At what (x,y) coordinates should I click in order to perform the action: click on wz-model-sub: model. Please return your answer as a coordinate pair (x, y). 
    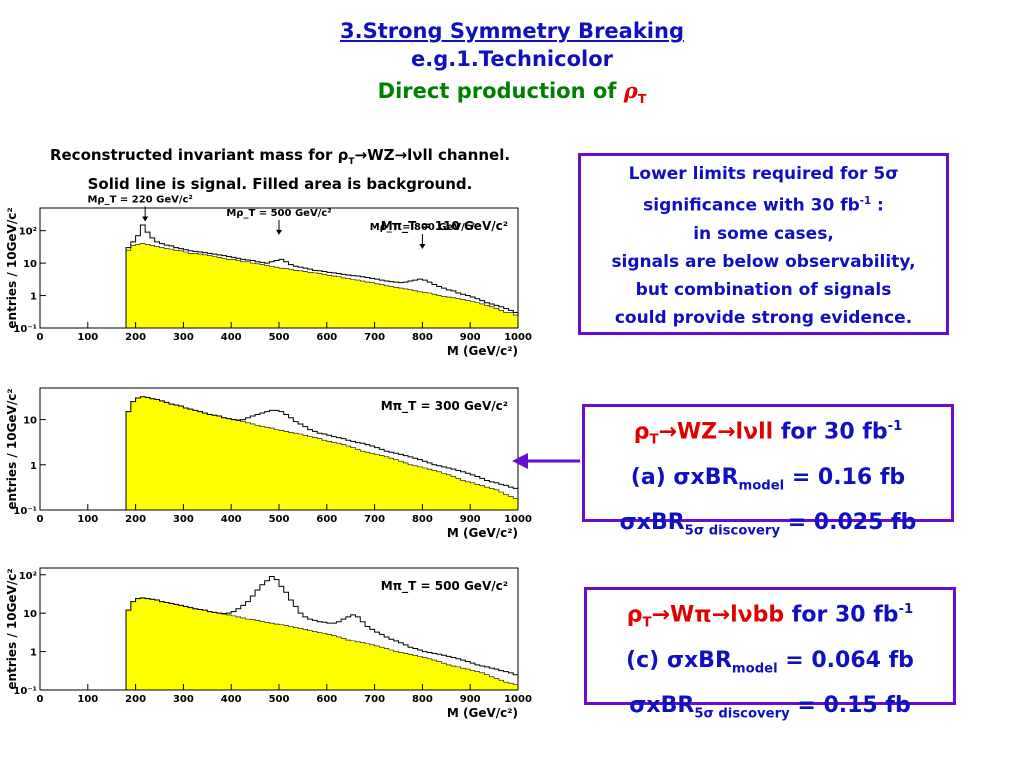
    Looking at the image, I should click on (761, 486).